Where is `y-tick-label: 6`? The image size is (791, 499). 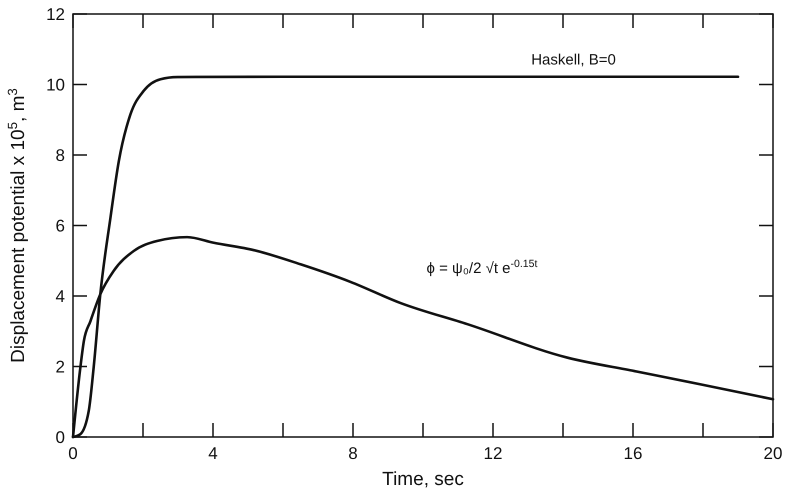
y-tick-label: 6 is located at coordinates (60, 226).